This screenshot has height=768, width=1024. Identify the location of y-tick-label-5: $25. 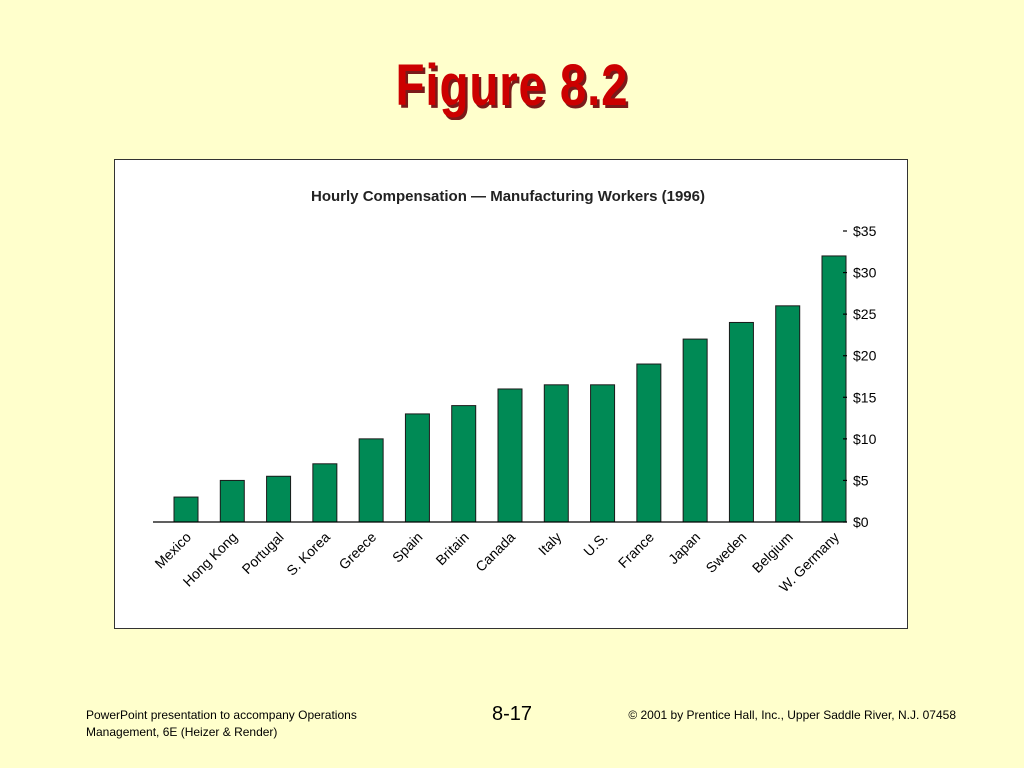
(865, 314).